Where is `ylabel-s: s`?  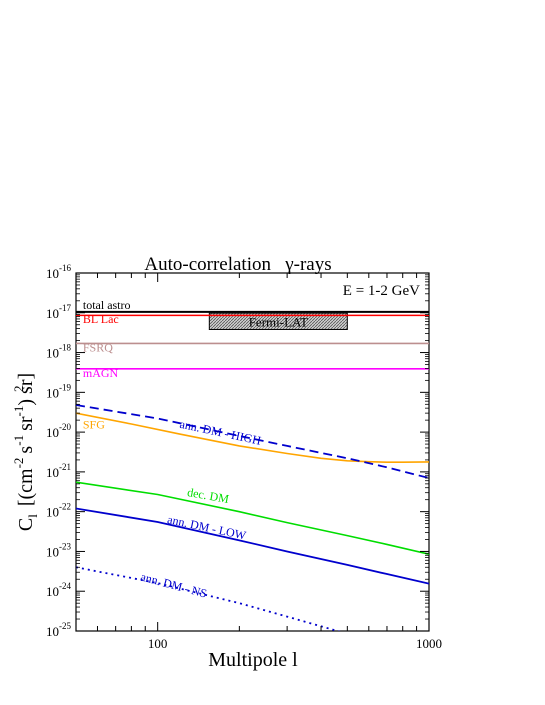 ylabel-s: s is located at coordinates (26, 450).